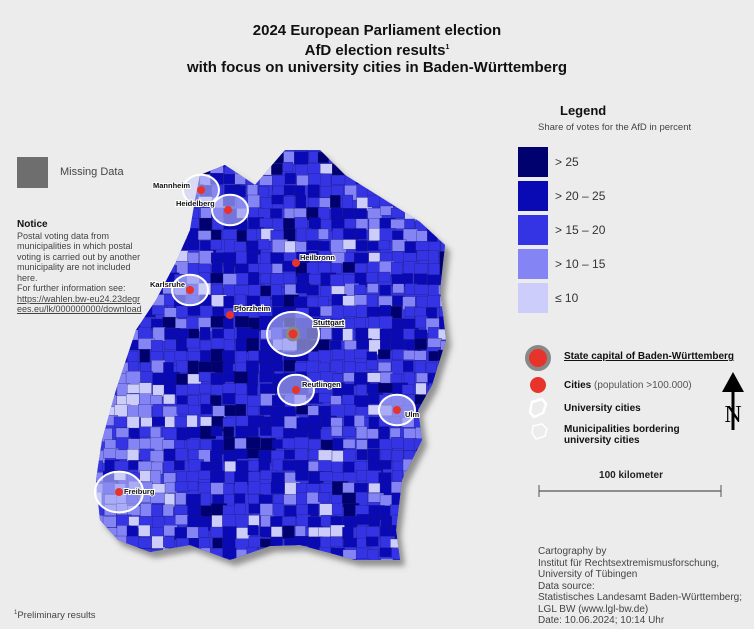 This screenshot has height=629, width=754. Describe the element at coordinates (171, 185) in the screenshot. I see `city-label: Mannheim` at that location.